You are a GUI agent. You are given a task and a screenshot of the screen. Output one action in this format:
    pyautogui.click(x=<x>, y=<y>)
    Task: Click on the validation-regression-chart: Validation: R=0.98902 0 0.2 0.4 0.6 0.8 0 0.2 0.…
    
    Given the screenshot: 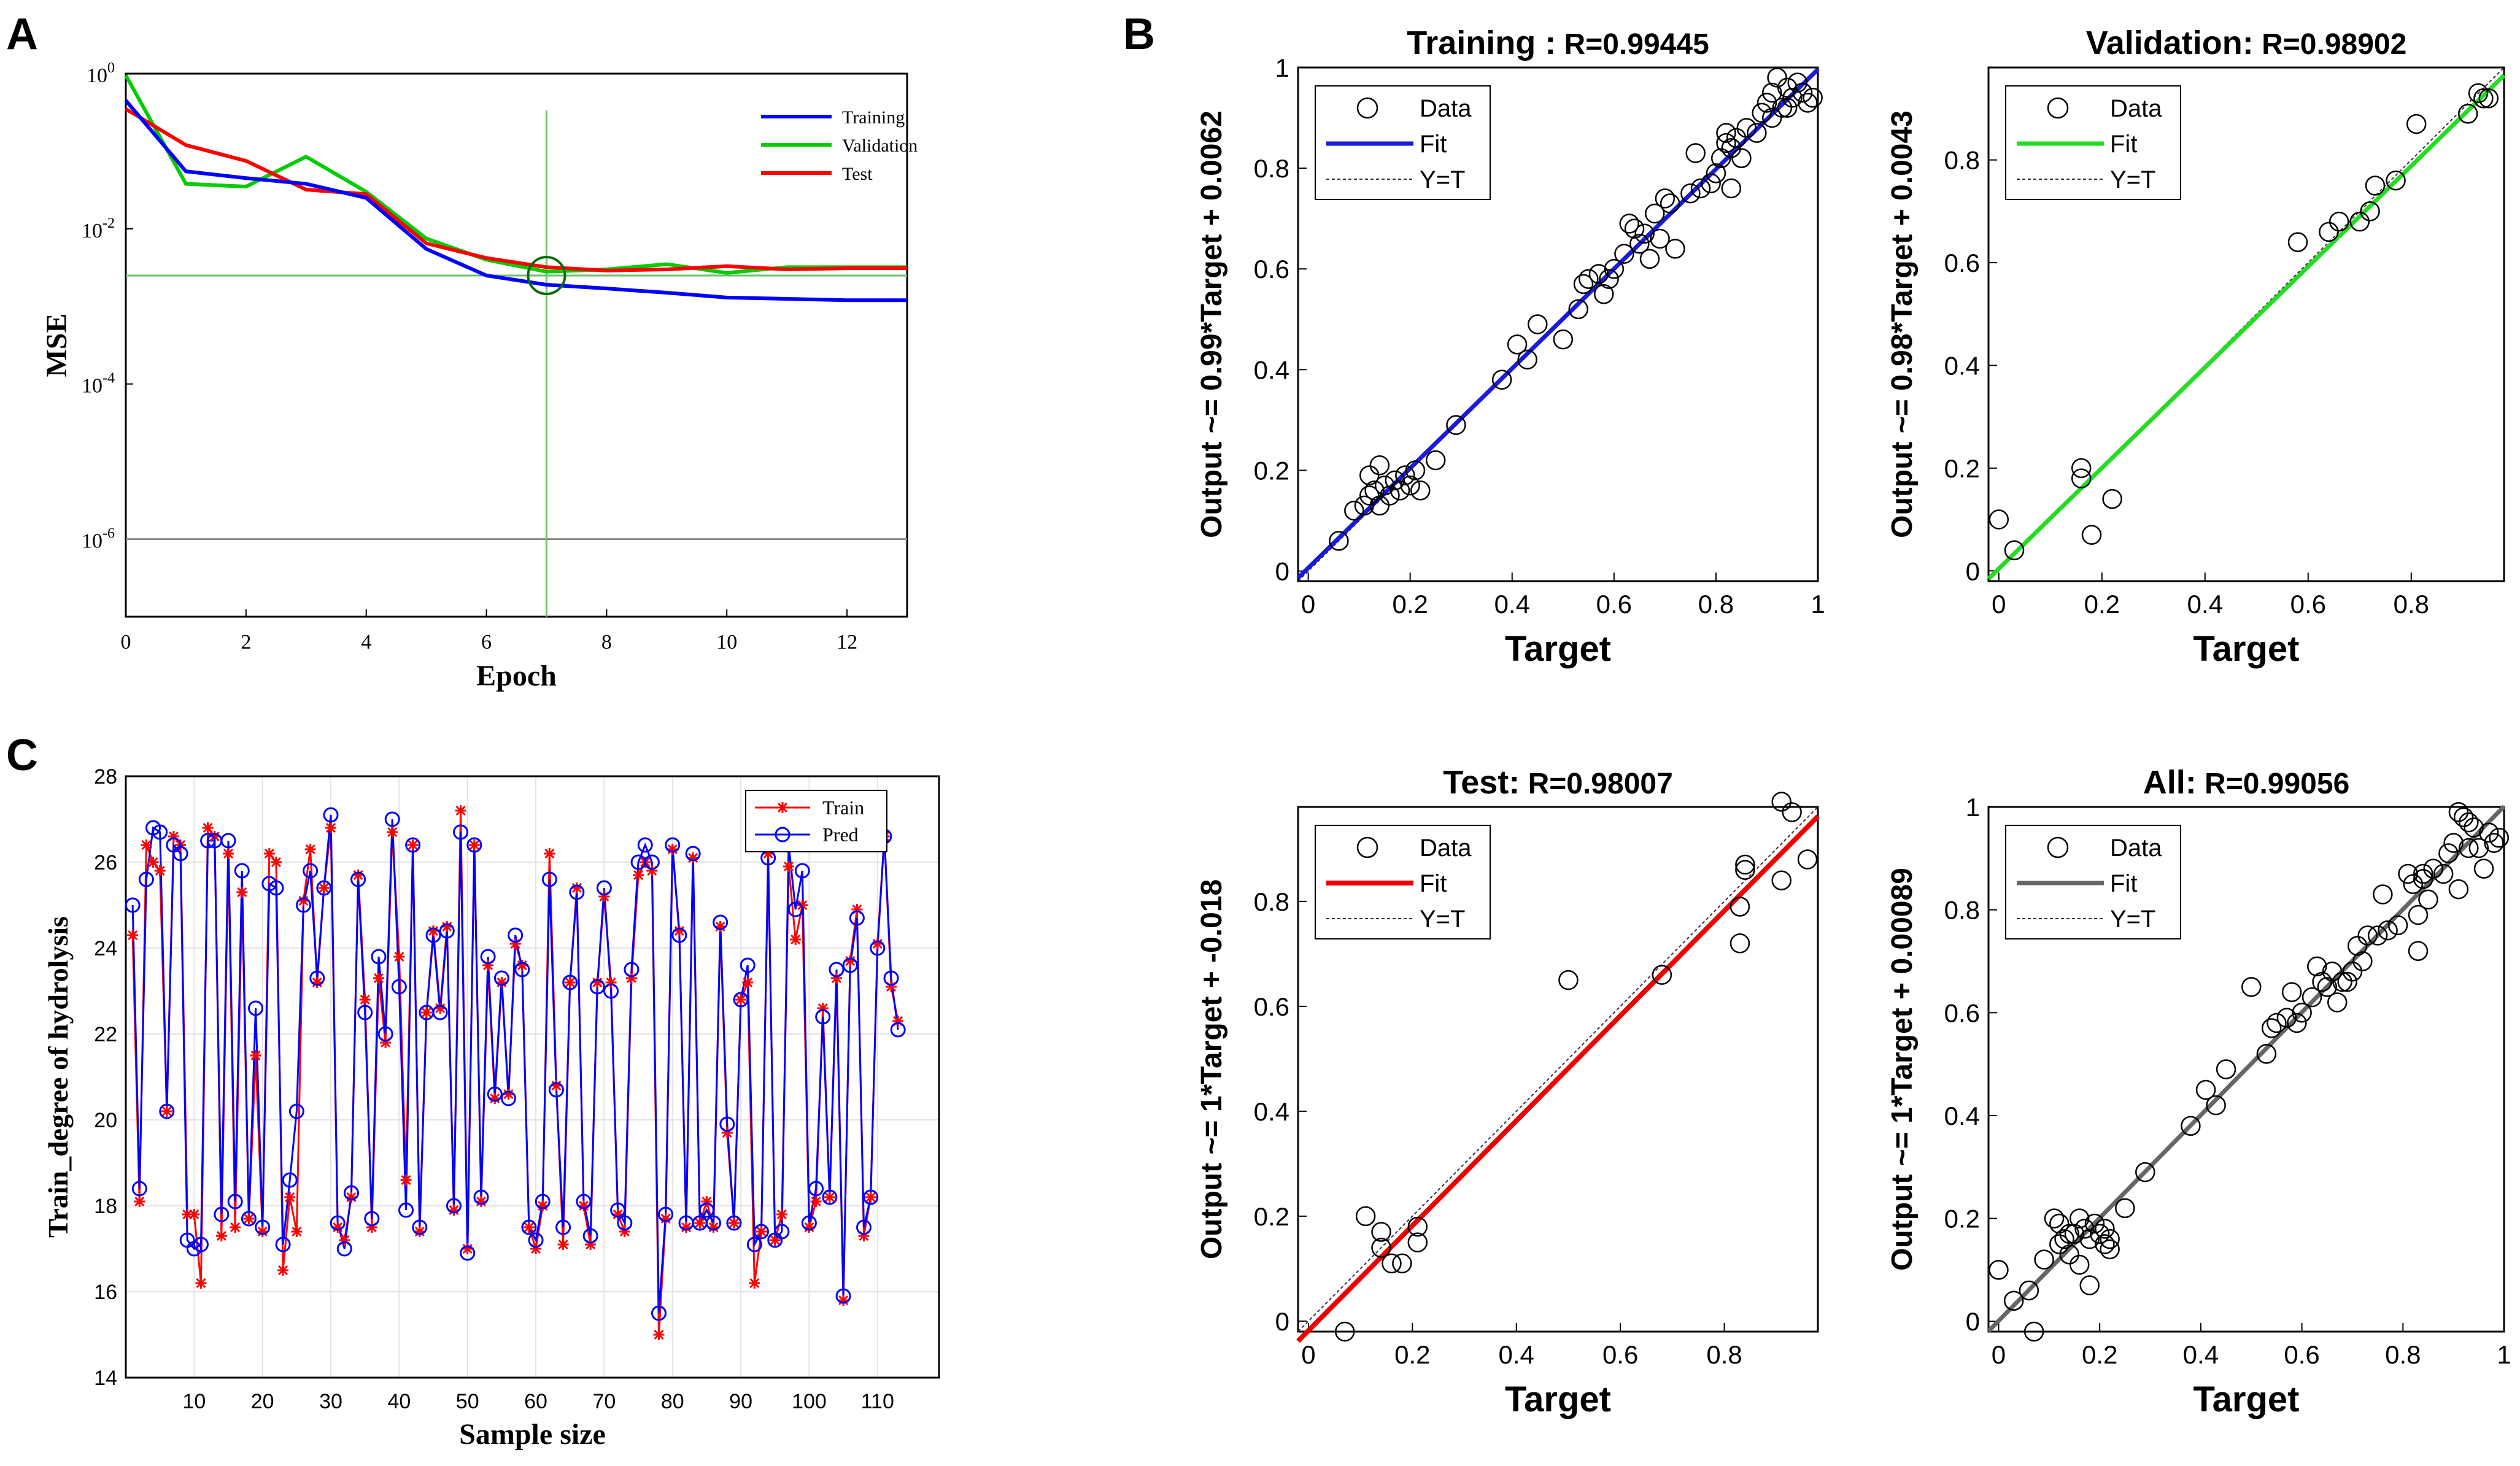 What is the action you would take?
    pyautogui.click(x=2196, y=347)
    